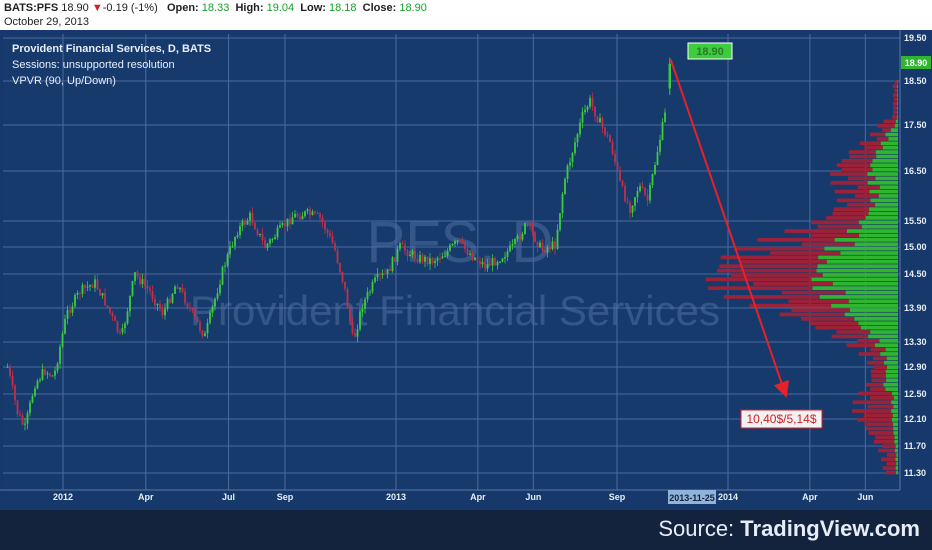 This screenshot has width=932, height=550. What do you see at coordinates (31, 8) in the screenshot?
I see `symbol-label: BATS:PFS` at bounding box center [31, 8].